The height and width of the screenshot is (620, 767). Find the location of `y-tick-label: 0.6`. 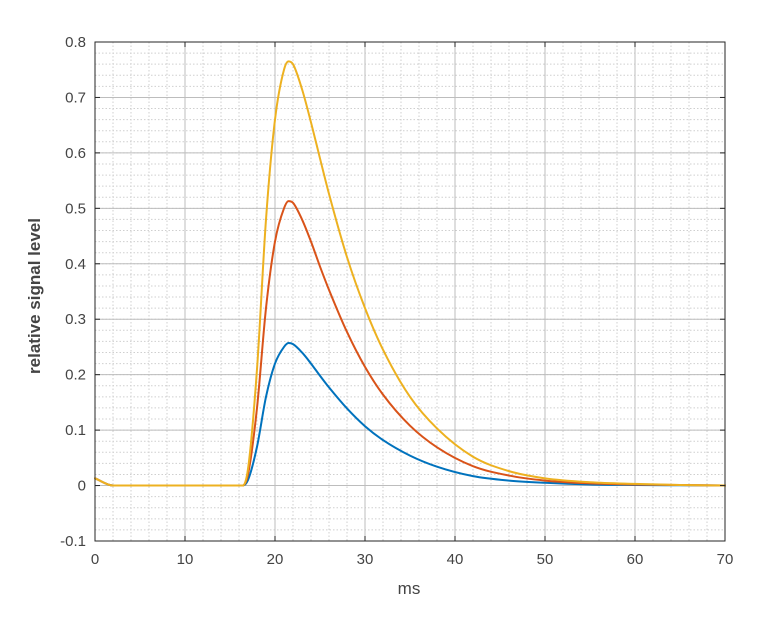

y-tick-label: 0.6 is located at coordinates (75, 153).